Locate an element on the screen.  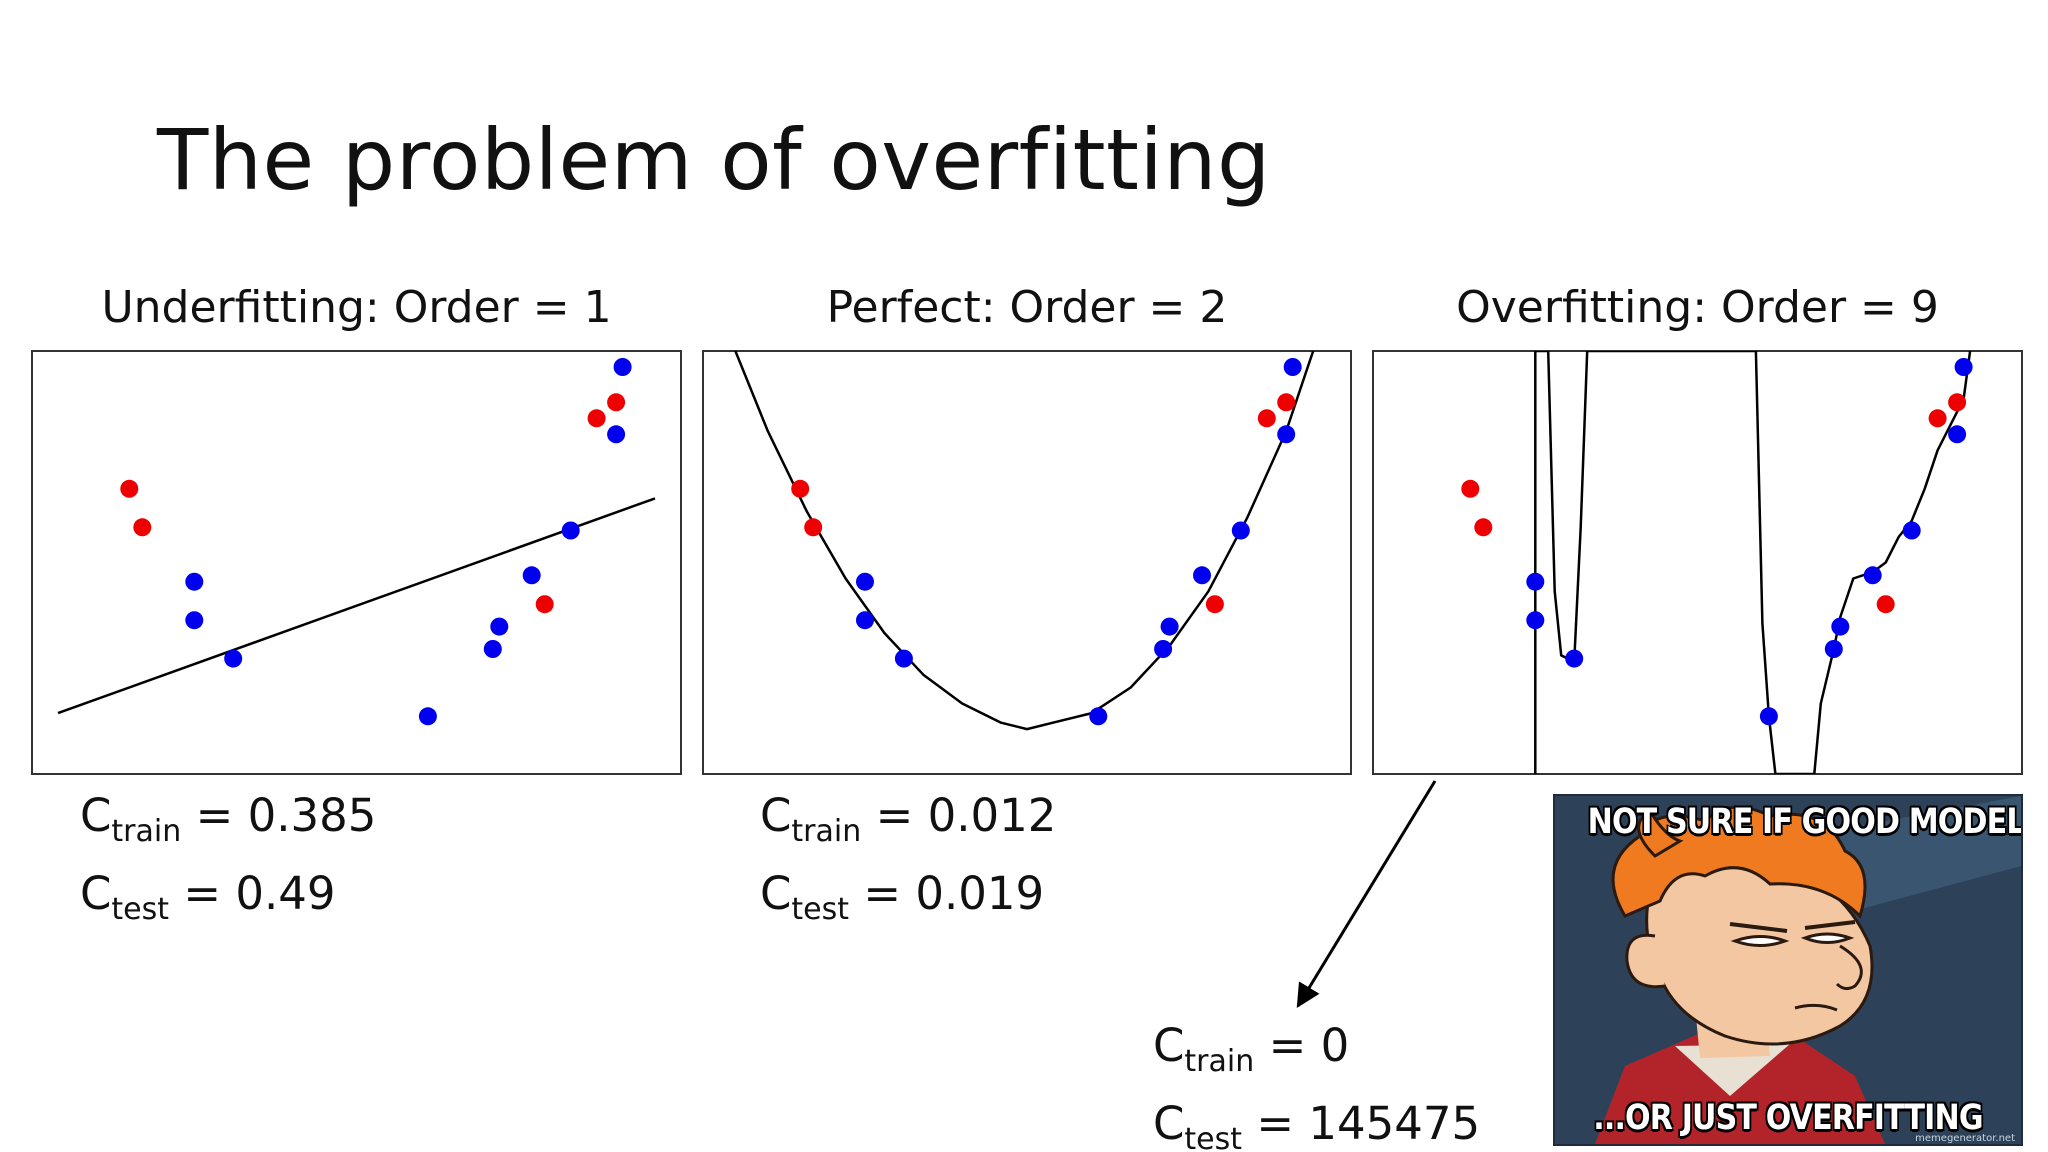
metrics-perfect: Ctrain = 0.012 Ctest = 0.019 is located at coordinates (908, 863).